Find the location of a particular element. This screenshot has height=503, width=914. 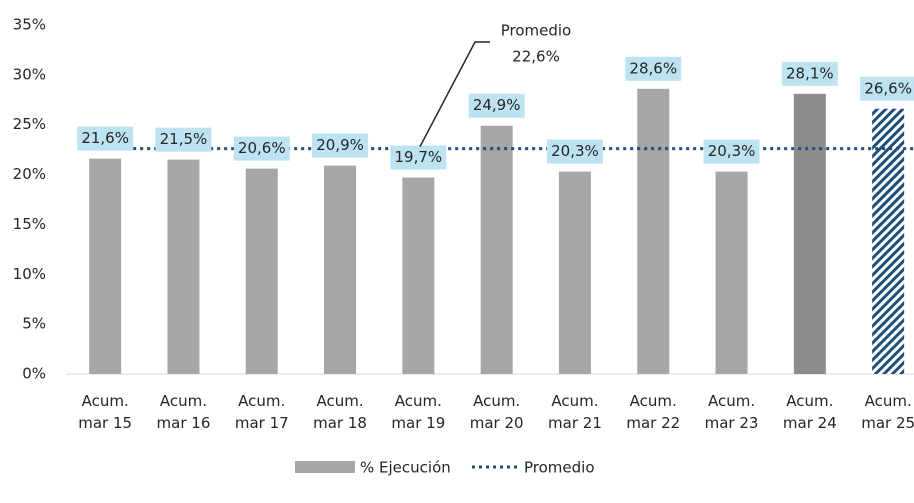

x-tick-line: mar 19 is located at coordinates (418, 423).